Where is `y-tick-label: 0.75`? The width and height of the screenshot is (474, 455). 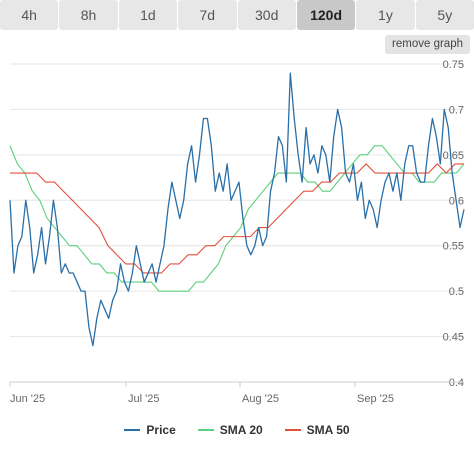 y-tick-label: 0.75 is located at coordinates (453, 65).